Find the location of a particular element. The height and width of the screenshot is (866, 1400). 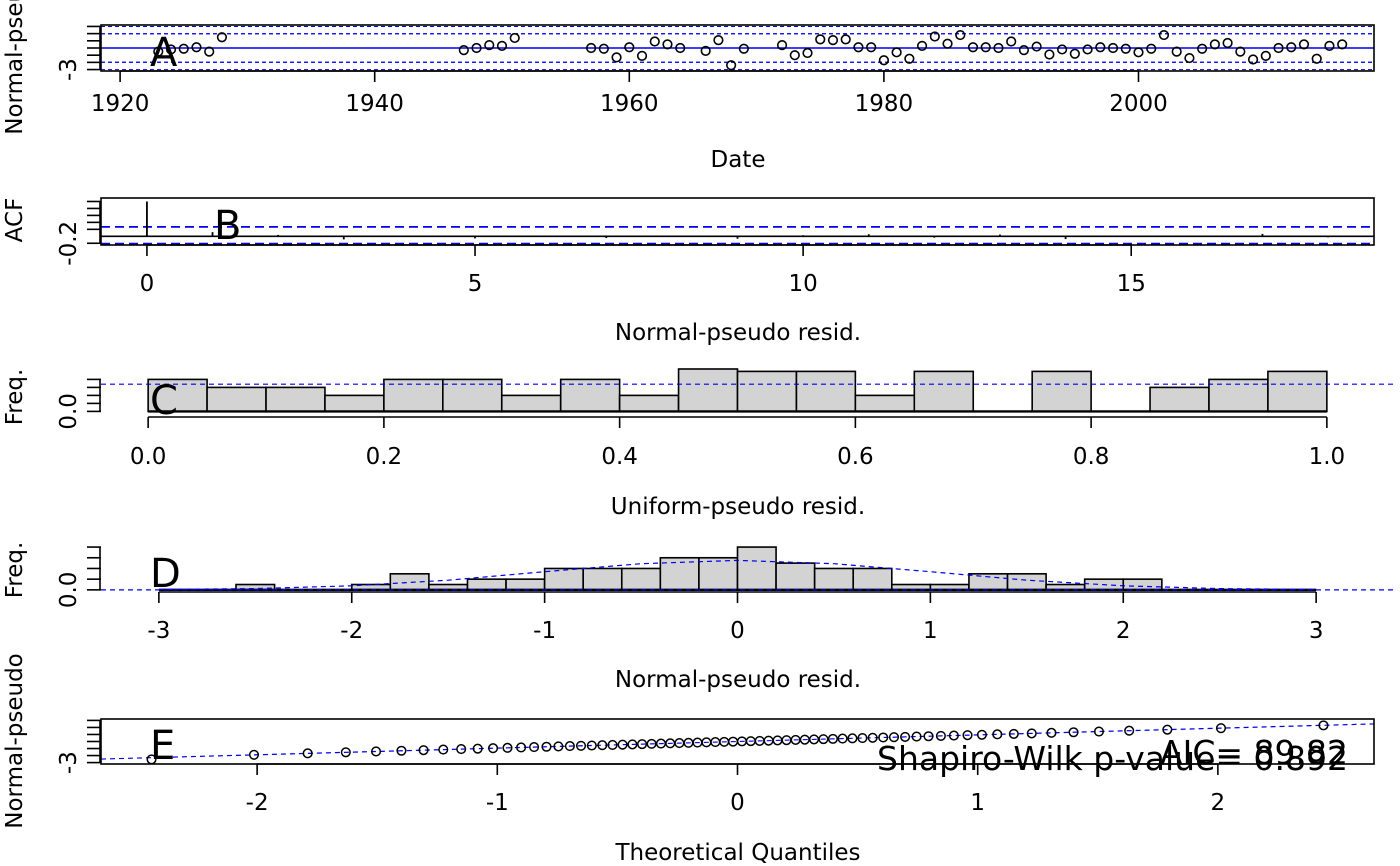

panel-a-ytick-label: -3 is located at coordinates (69, 69).